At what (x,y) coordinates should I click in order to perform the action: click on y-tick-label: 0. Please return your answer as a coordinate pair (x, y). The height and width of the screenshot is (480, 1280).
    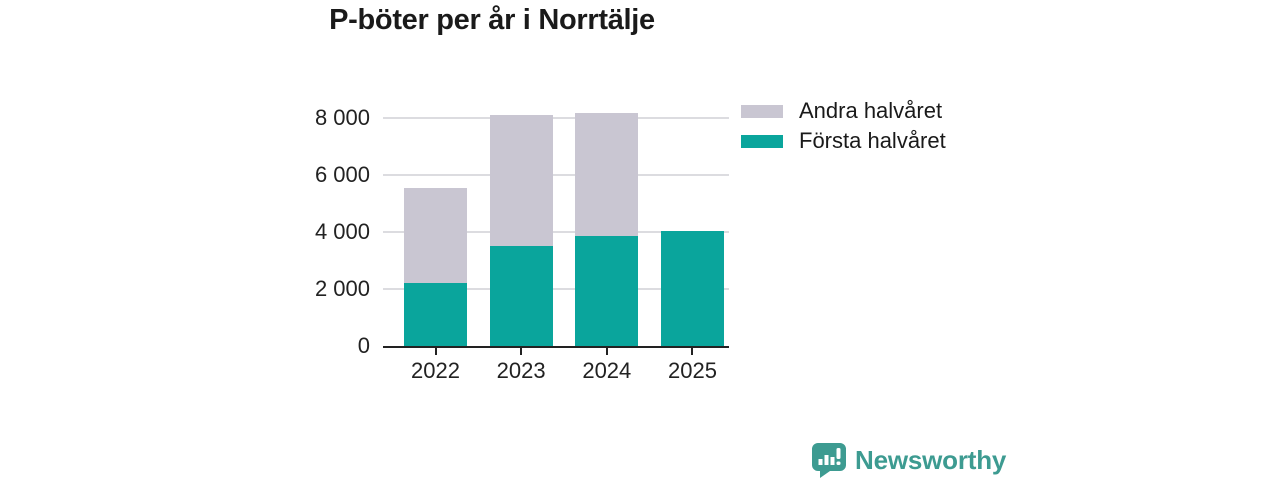
    Looking at the image, I should click on (363, 345).